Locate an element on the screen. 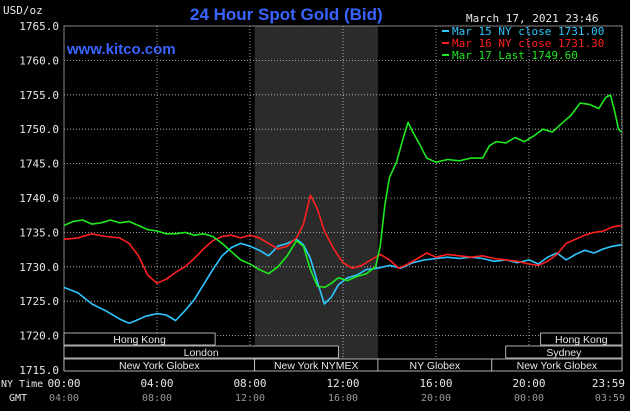 This screenshot has height=411, width=630. x-tick-label: 00:00 is located at coordinates (63, 383).